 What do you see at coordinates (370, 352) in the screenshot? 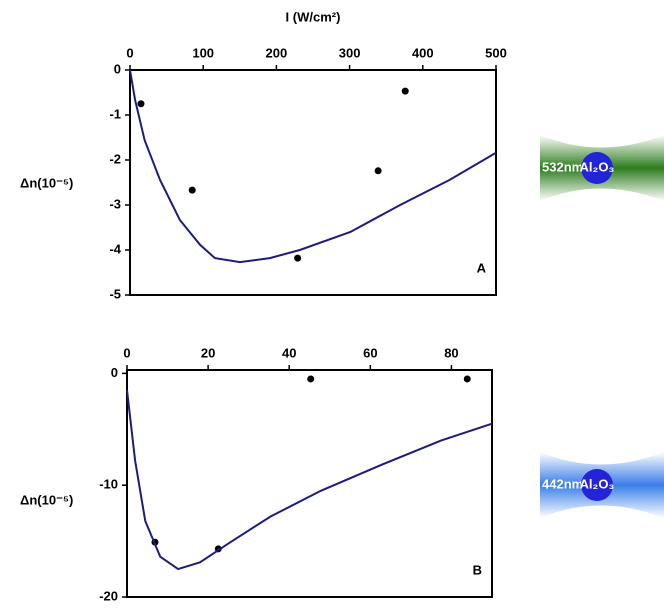
I see `x-tick-label: 60` at bounding box center [370, 352].